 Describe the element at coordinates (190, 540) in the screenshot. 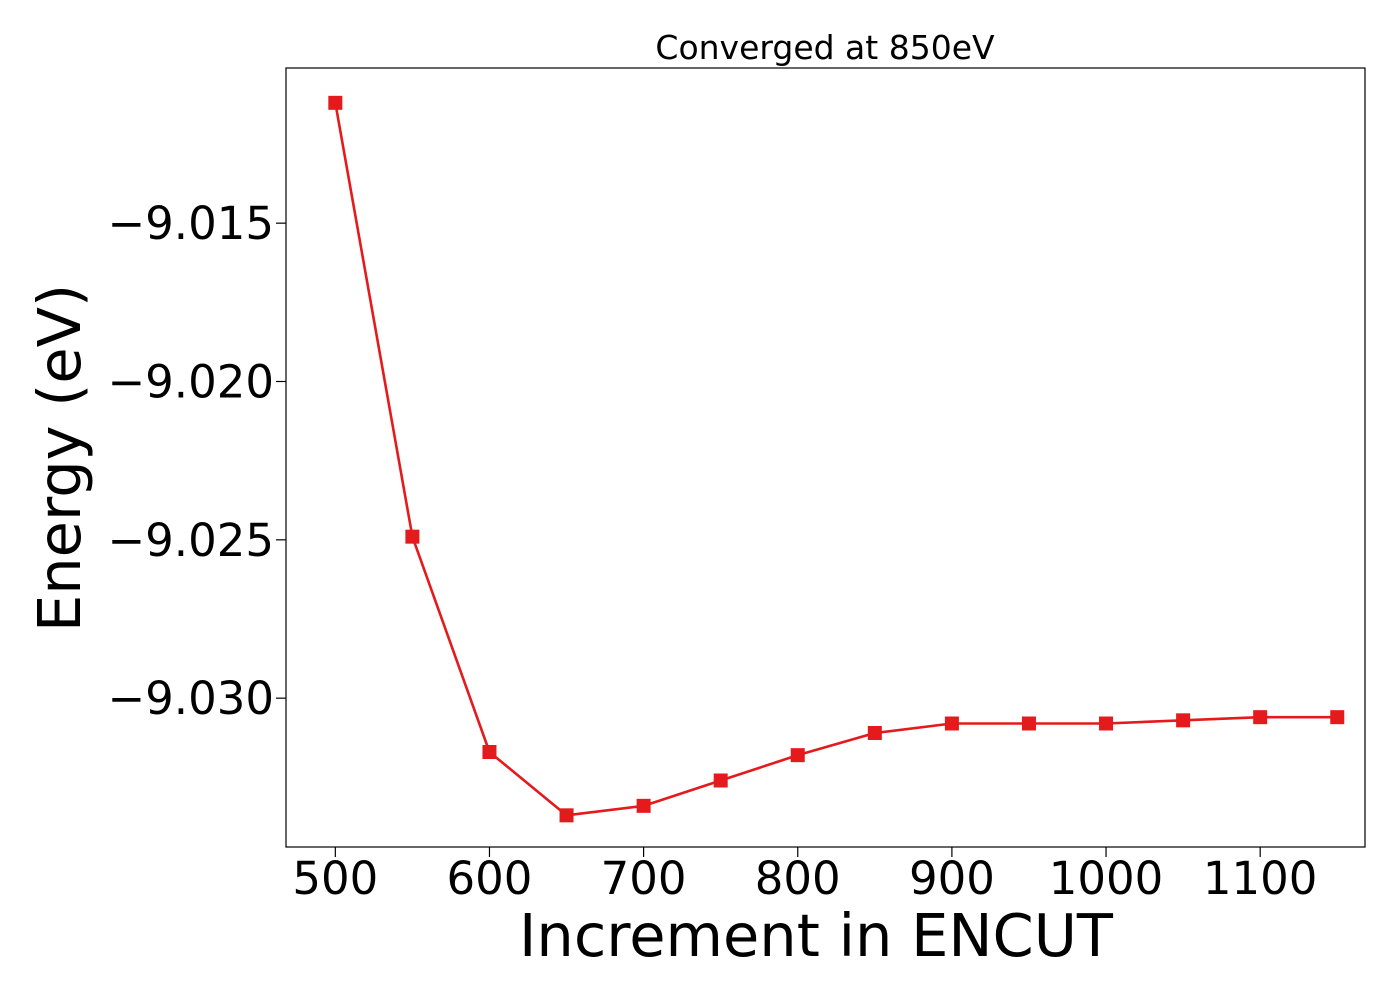

I see `y-tick-label: −9.025` at that location.